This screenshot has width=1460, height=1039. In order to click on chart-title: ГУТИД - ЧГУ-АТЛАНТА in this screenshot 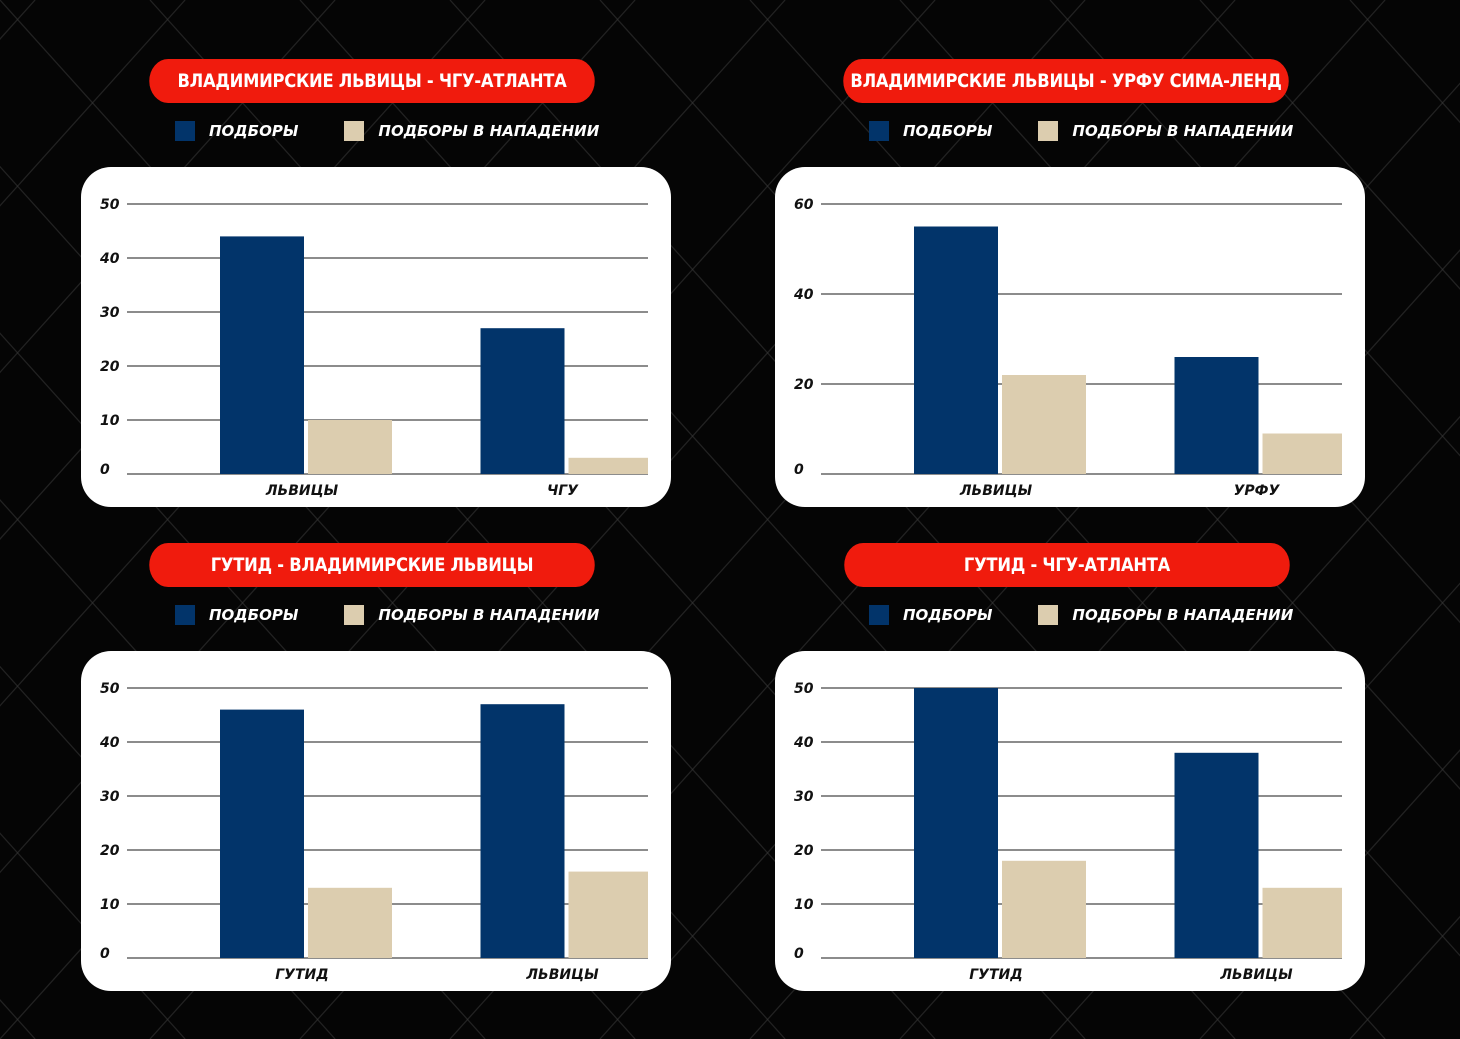, I will do `click(1067, 565)`.